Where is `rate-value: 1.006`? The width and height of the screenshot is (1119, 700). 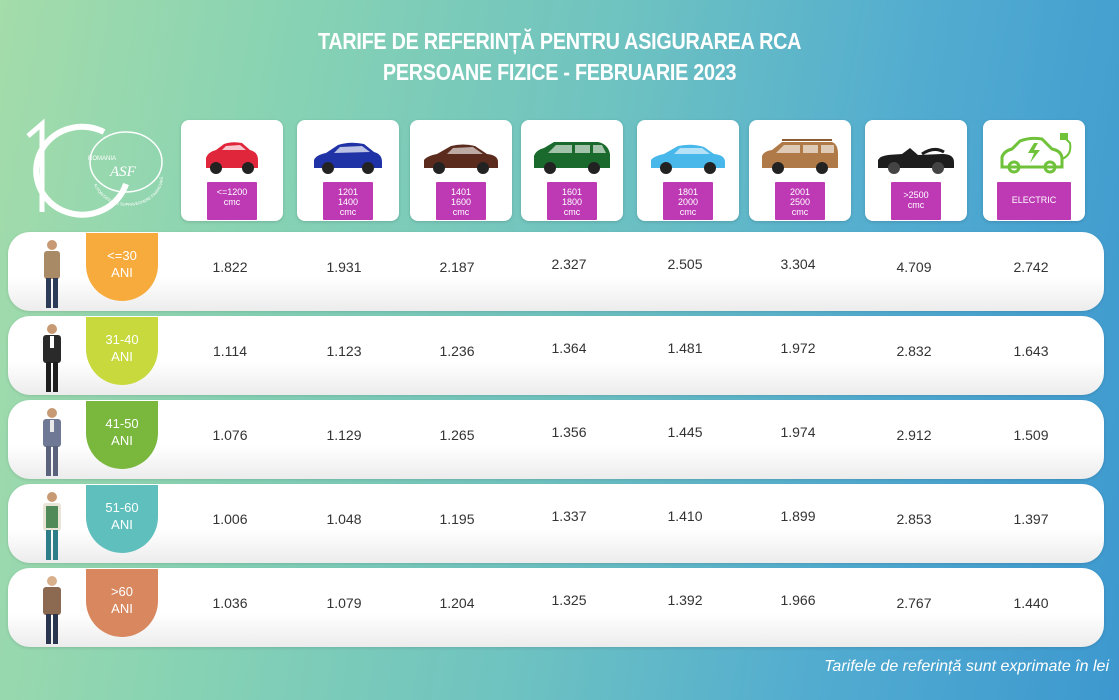
rate-value: 1.006 is located at coordinates (230, 519).